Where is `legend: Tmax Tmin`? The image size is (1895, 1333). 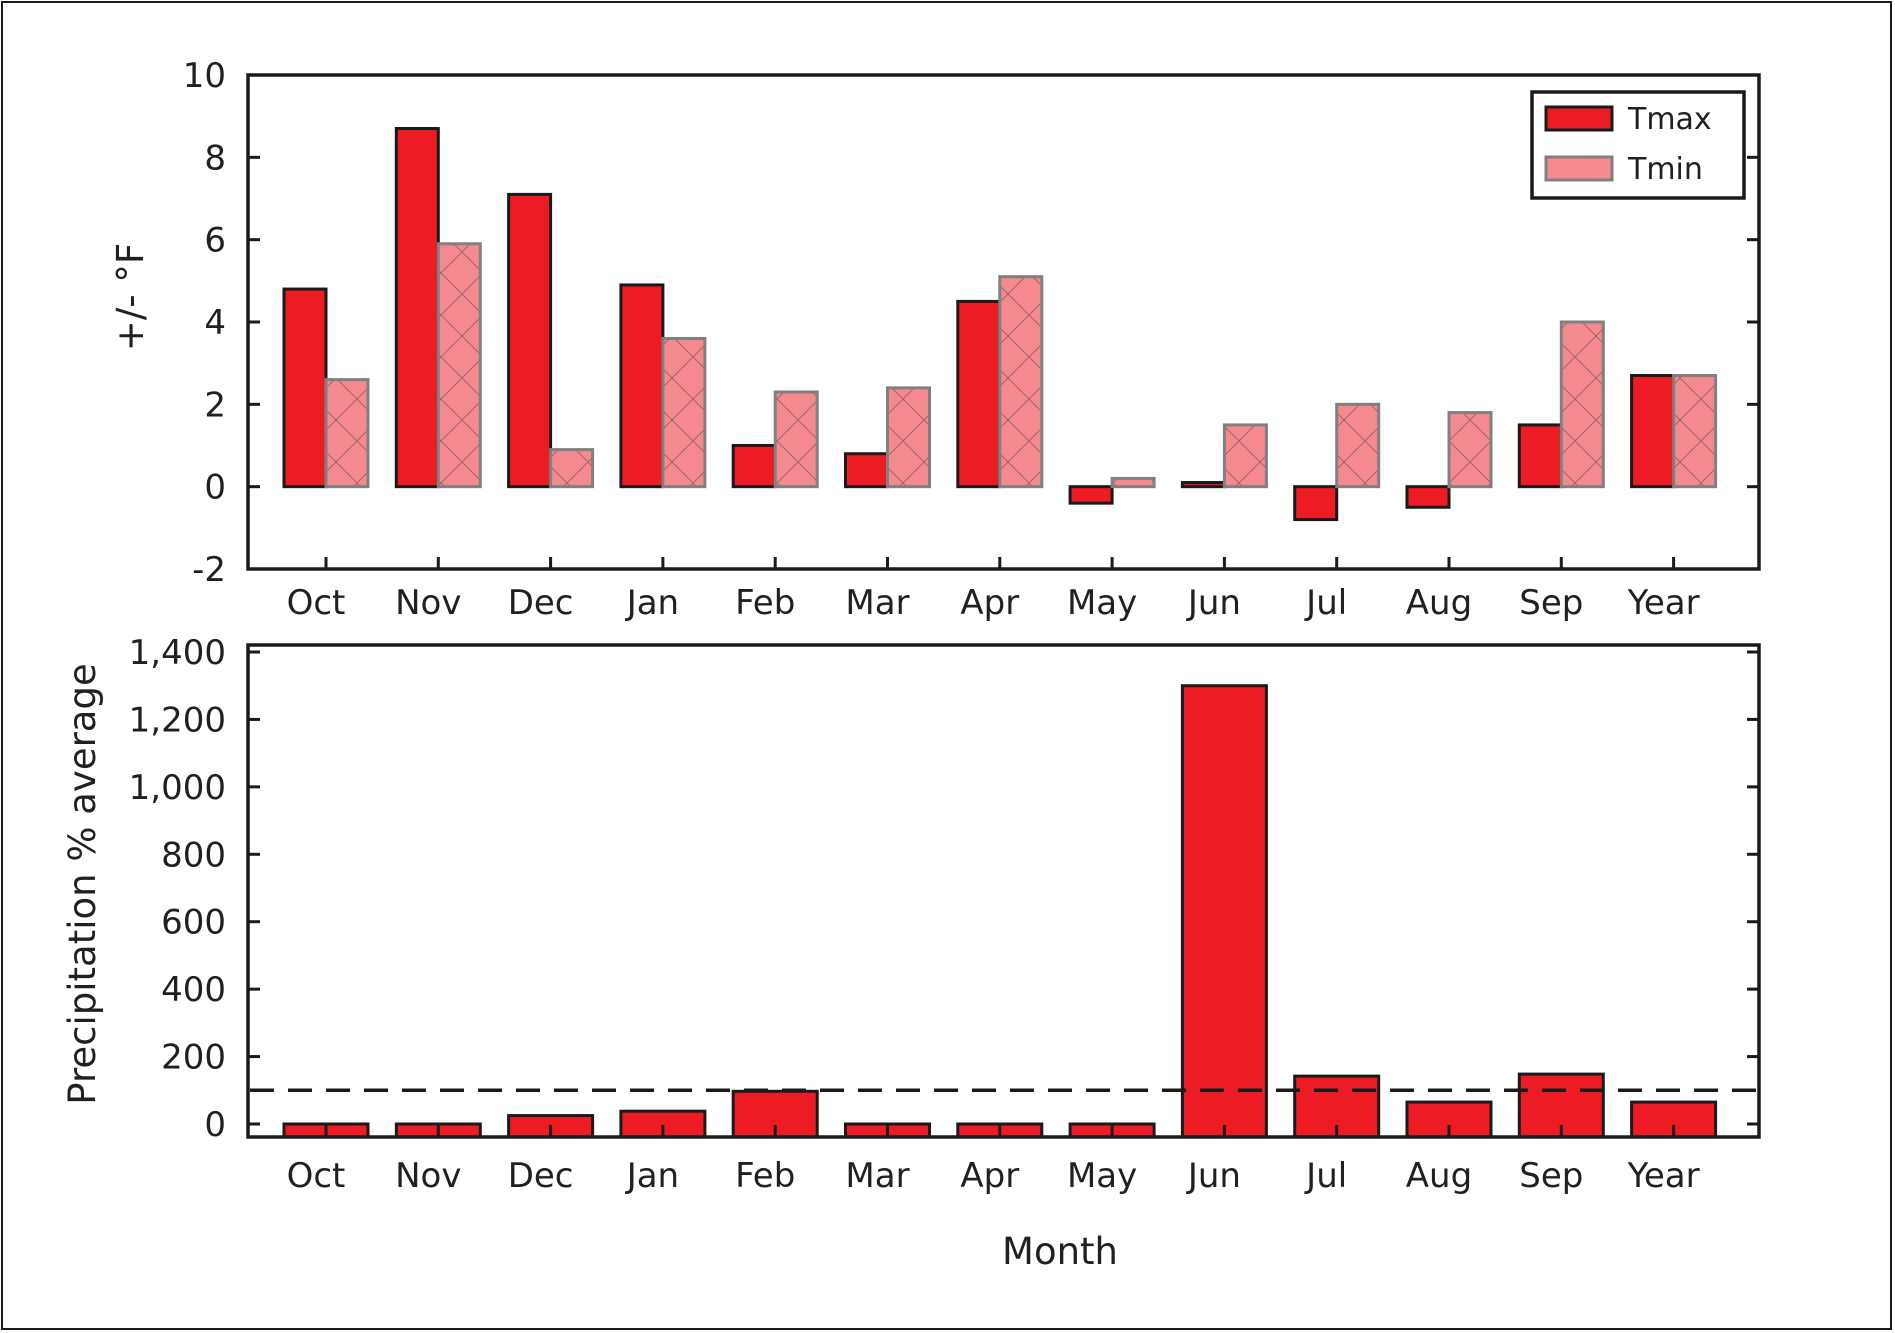
legend: Tmax Tmin is located at coordinates (1638, 145).